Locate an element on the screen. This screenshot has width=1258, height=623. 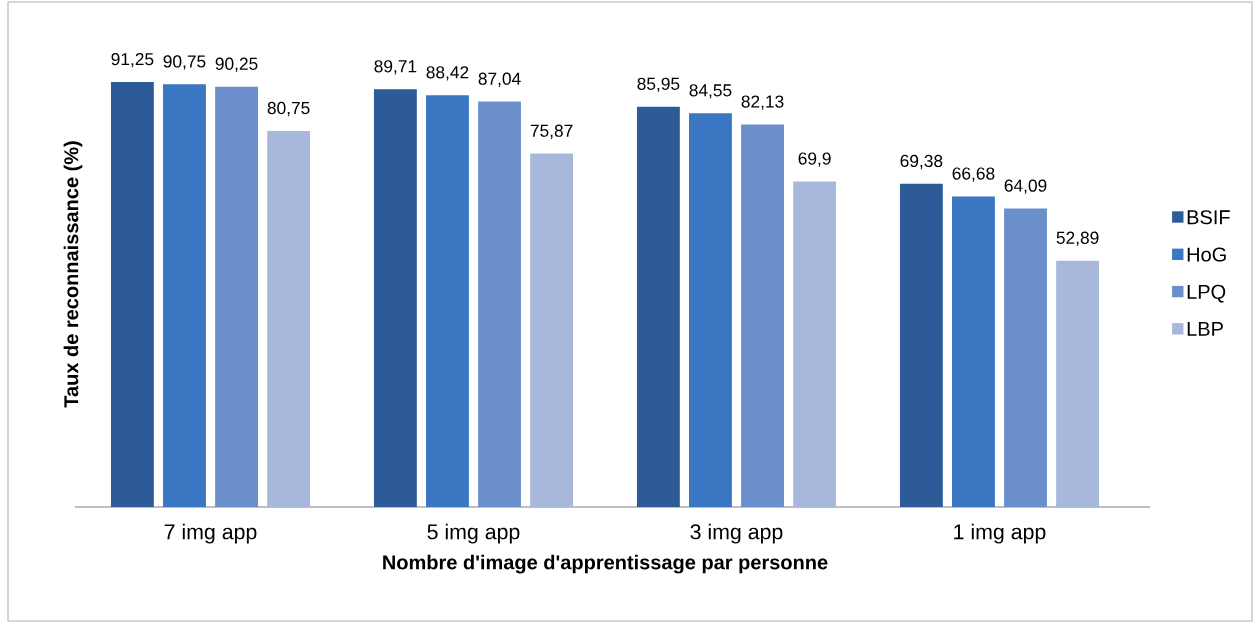
data-label: 52,89 is located at coordinates (1077, 238).